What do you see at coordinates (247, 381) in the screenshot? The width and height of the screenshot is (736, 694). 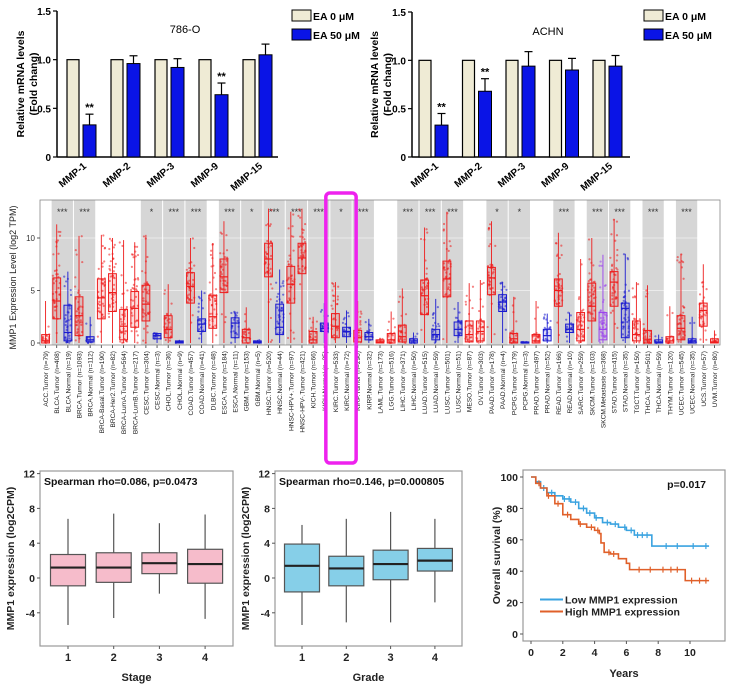 I see `x-tick-label: GBM.Tumor (n=153)` at bounding box center [247, 381].